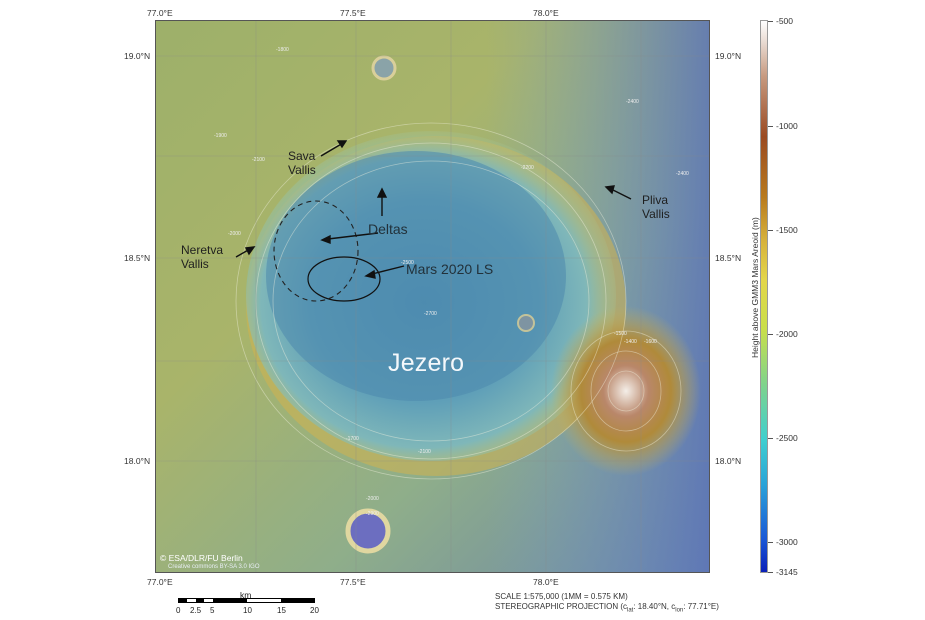  Describe the element at coordinates (787, 230) in the screenshot. I see `colorbar-label: -1500` at that location.